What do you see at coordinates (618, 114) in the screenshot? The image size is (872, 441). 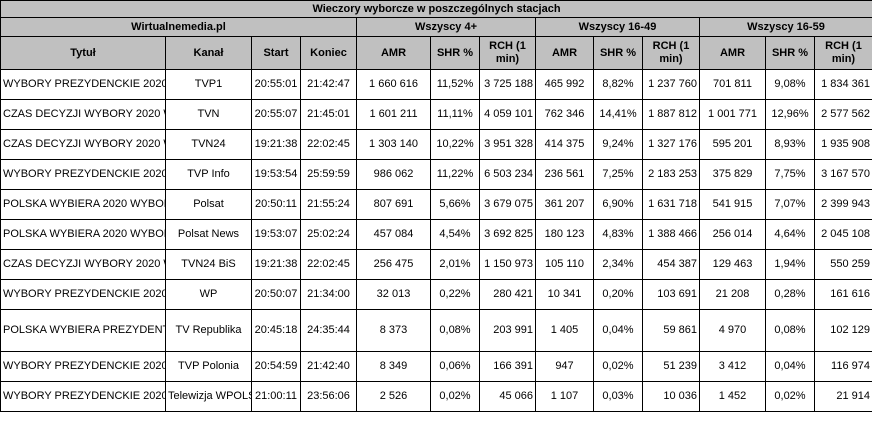 I see `cell-shr-16-49: 14,41%` at bounding box center [618, 114].